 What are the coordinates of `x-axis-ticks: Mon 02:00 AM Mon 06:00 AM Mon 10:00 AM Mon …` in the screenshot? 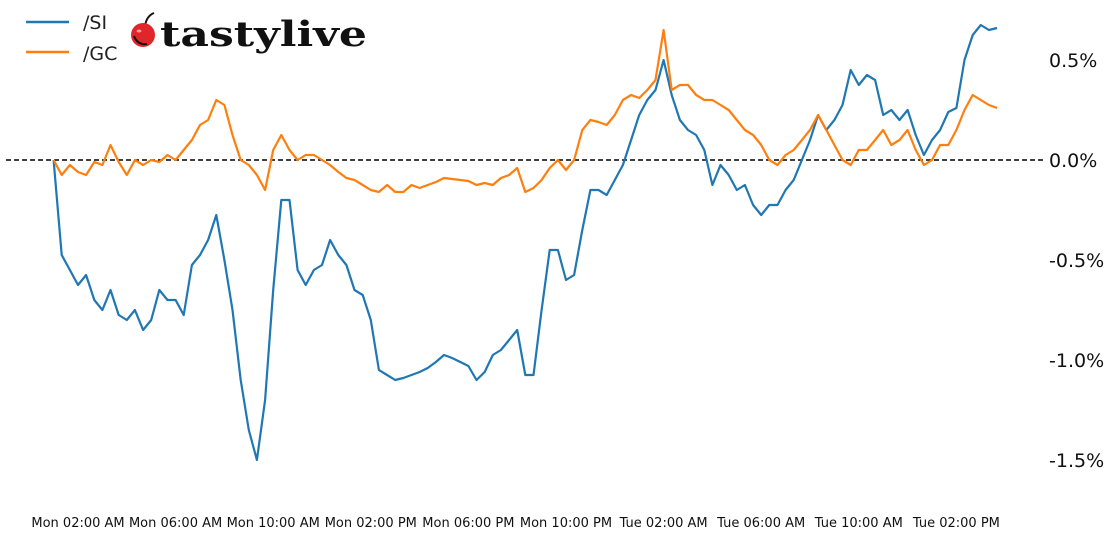 It's located at (515, 523).